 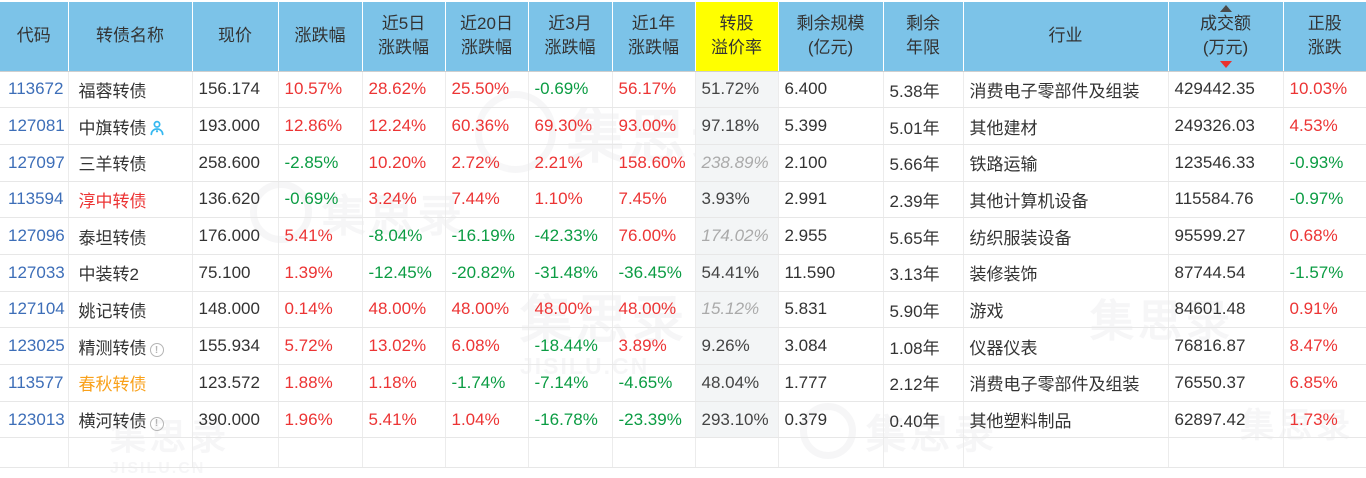 I want to click on cell-price: 155.934, so click(x=234, y=346).